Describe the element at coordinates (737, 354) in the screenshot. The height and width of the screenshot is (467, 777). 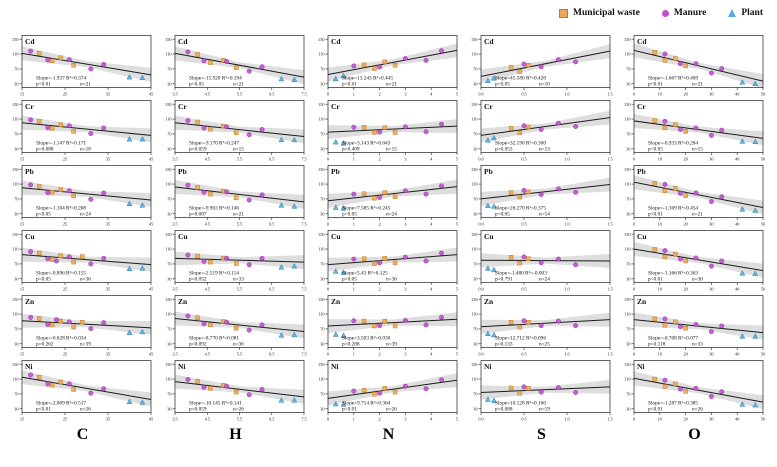
I see `x-tick-label: 40` at that location.